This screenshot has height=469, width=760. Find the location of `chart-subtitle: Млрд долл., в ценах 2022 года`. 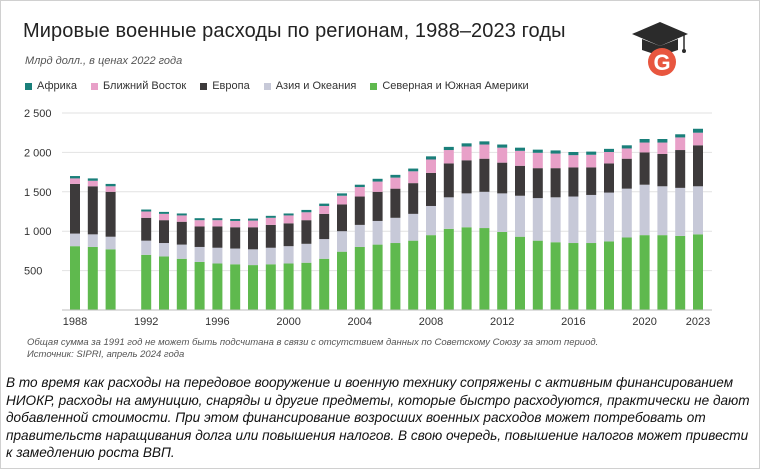

chart-subtitle: Млрд долл., в ценах 2022 года is located at coordinates (104, 61).